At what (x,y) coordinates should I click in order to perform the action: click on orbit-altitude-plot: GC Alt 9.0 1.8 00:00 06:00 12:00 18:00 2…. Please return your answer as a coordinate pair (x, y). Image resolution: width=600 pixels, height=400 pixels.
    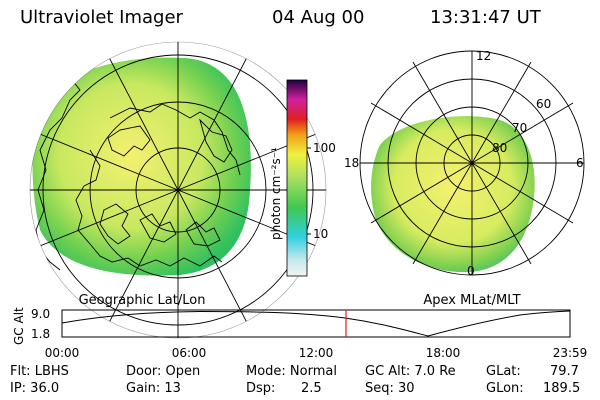
    Looking at the image, I should click on (299, 333).